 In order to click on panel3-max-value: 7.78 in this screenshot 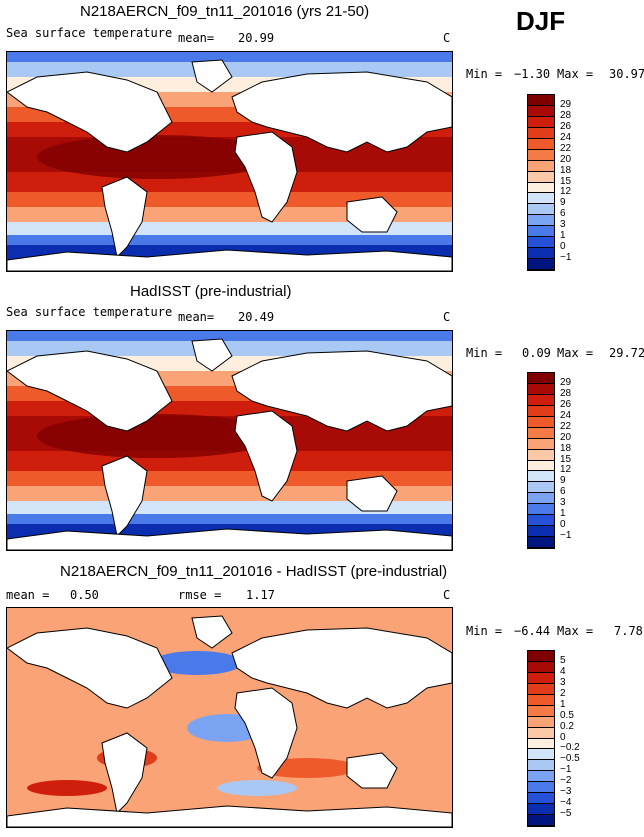, I will do `click(628, 631)`.